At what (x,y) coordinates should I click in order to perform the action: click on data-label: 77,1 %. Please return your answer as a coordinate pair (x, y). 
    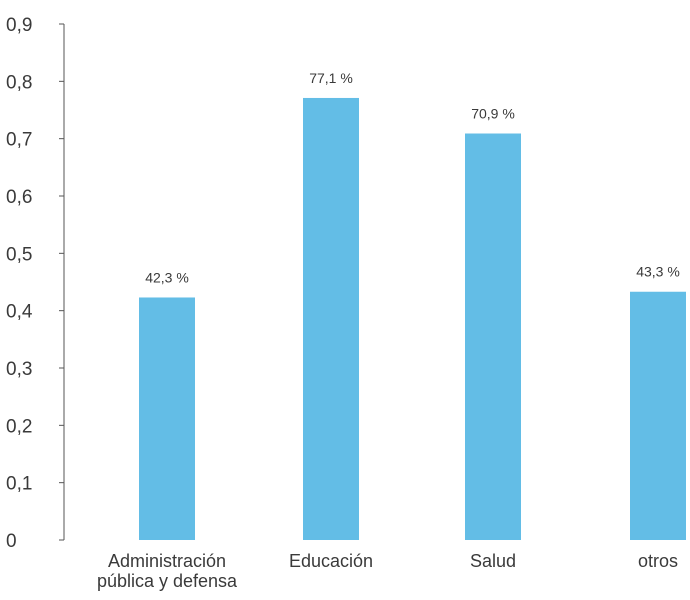
    Looking at the image, I should click on (331, 78).